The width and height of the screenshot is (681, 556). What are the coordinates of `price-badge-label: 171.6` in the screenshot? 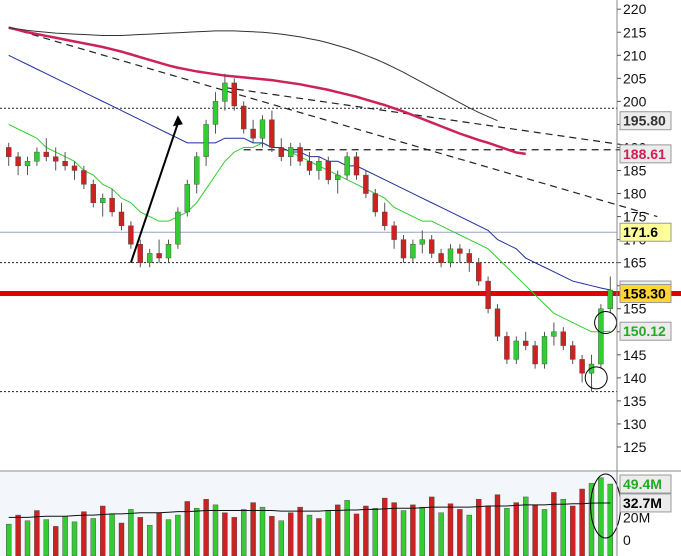 It's located at (640, 232).